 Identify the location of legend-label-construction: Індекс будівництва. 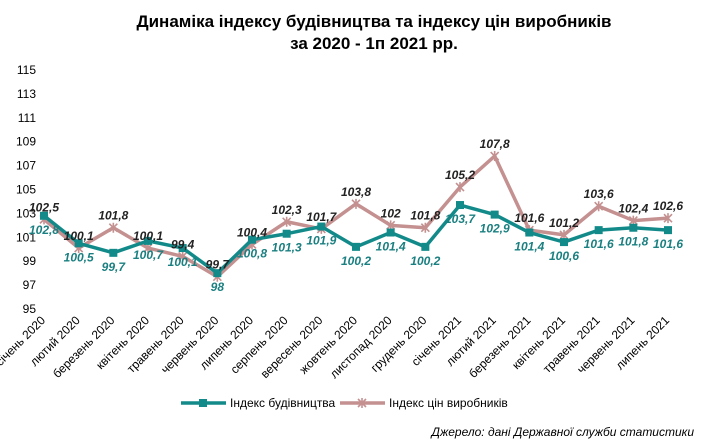
(283, 403).